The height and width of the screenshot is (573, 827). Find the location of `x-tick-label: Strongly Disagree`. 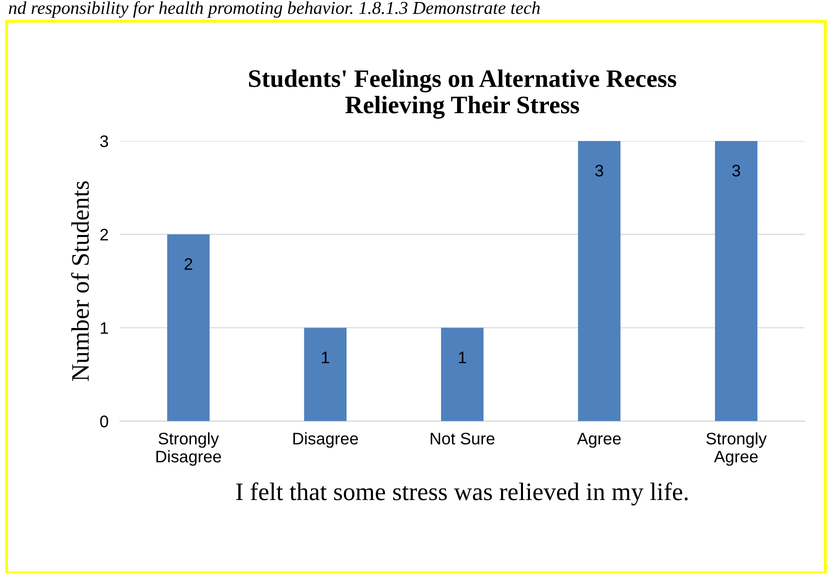

x-tick-label: Strongly Disagree is located at coordinates (188, 449).